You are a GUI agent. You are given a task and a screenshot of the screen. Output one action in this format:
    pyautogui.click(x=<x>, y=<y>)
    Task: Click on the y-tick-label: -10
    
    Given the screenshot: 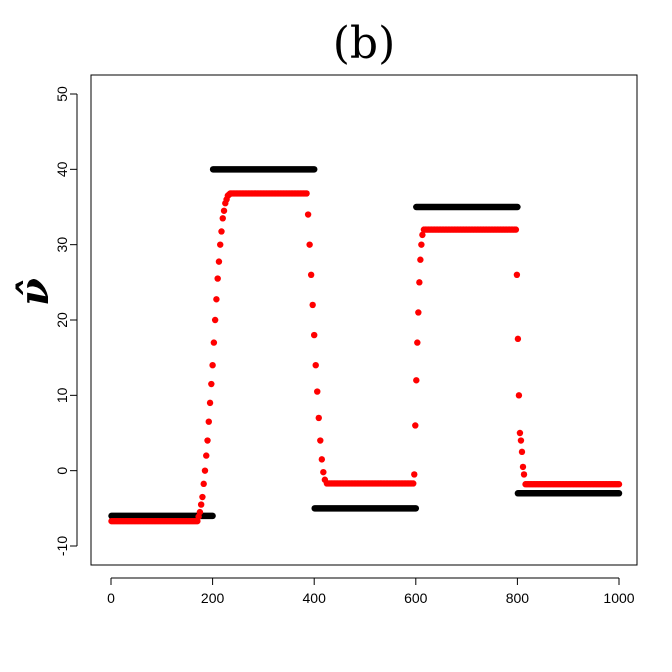 What is the action you would take?
    pyautogui.click(x=62, y=546)
    